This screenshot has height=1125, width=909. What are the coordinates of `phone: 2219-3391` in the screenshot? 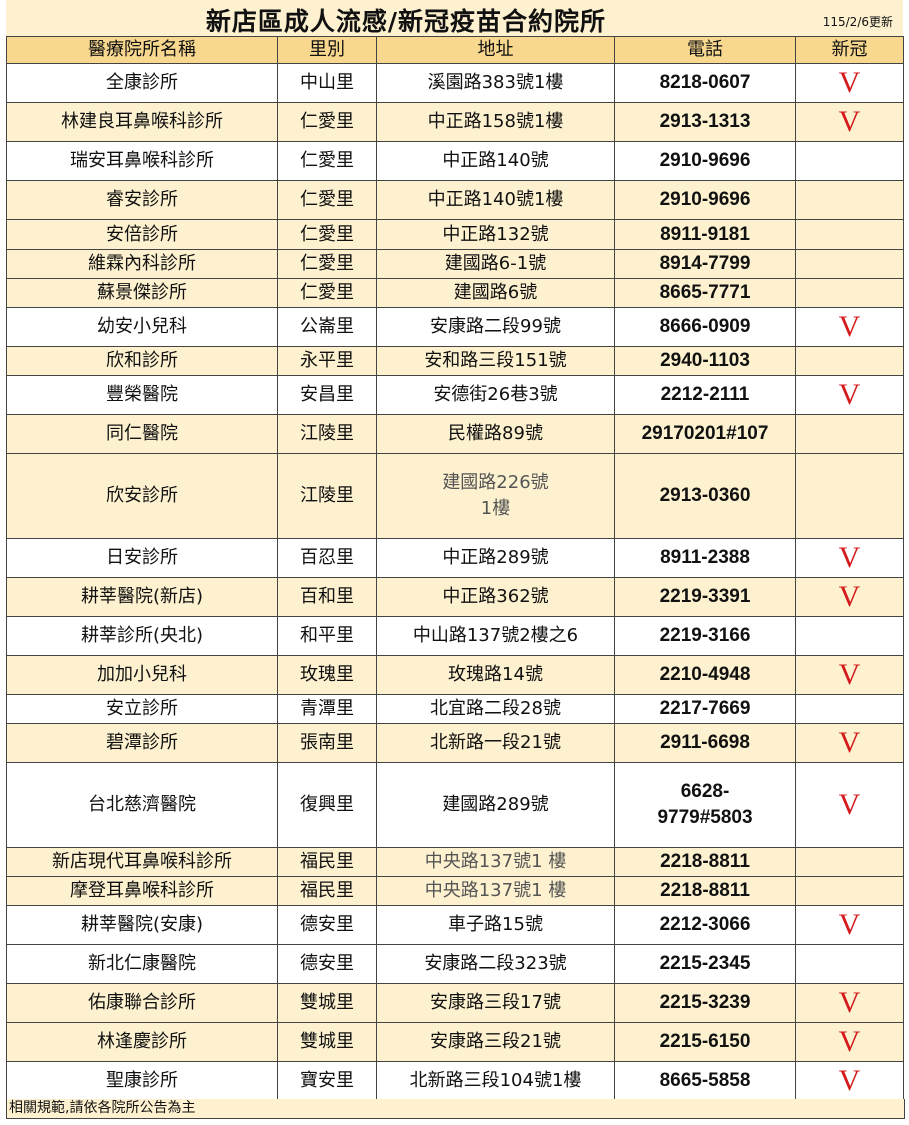 It's located at (705, 597).